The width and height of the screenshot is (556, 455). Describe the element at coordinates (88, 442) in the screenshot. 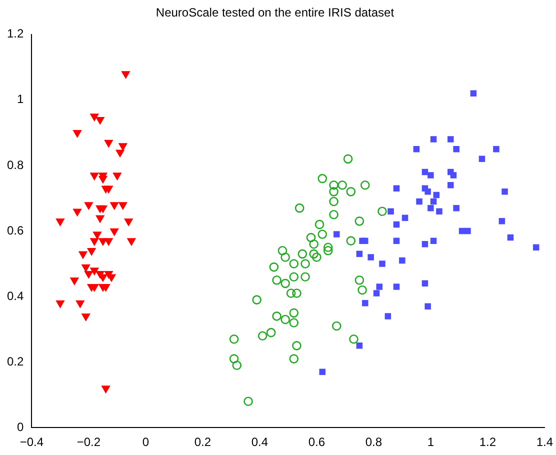

I see `x-tick-label: −0.2` at that location.